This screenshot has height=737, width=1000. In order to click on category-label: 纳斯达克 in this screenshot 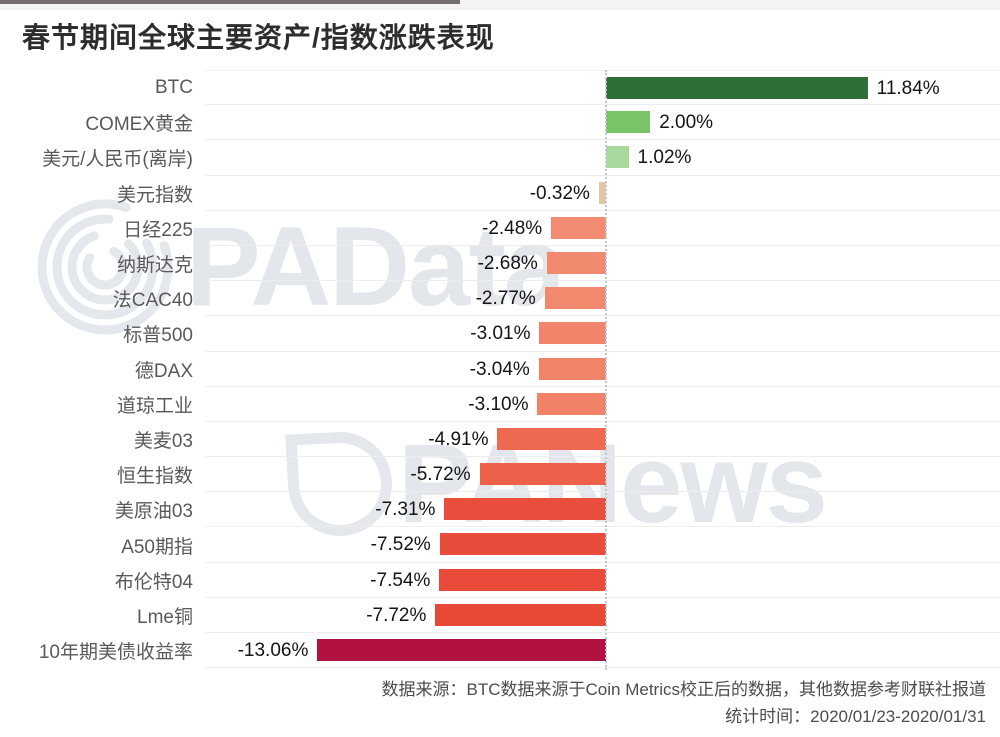, I will do `click(154, 266)`.